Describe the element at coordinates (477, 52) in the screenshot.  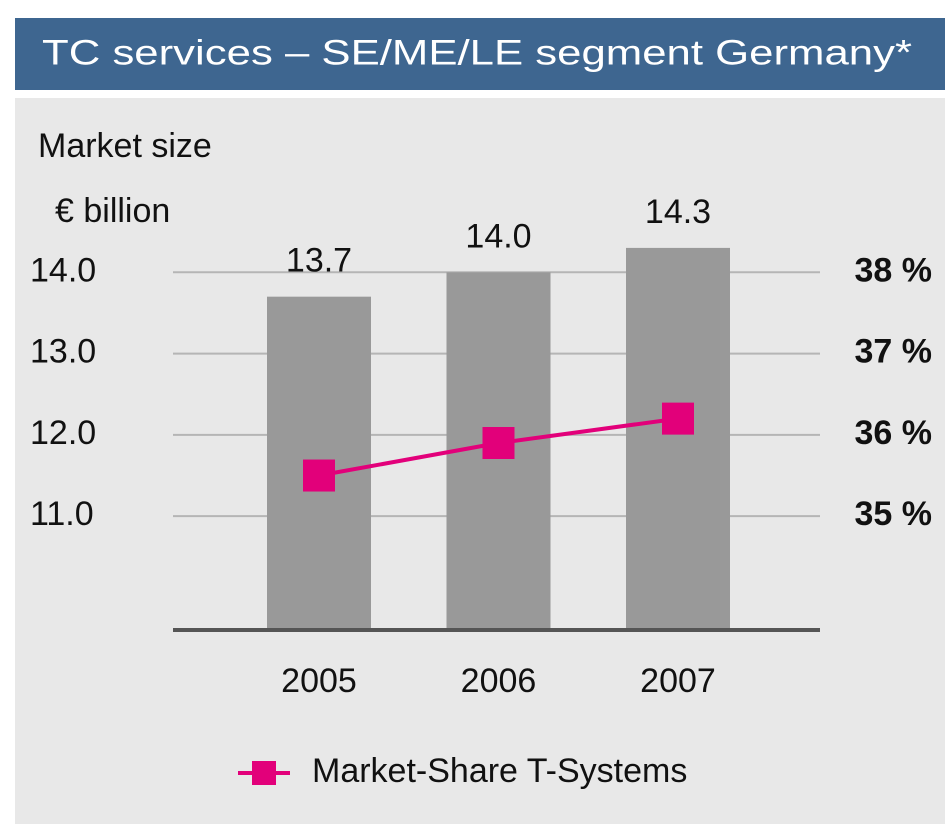
I see `chart-title: TC services – SE/ME/LE segment Germany*` at that location.